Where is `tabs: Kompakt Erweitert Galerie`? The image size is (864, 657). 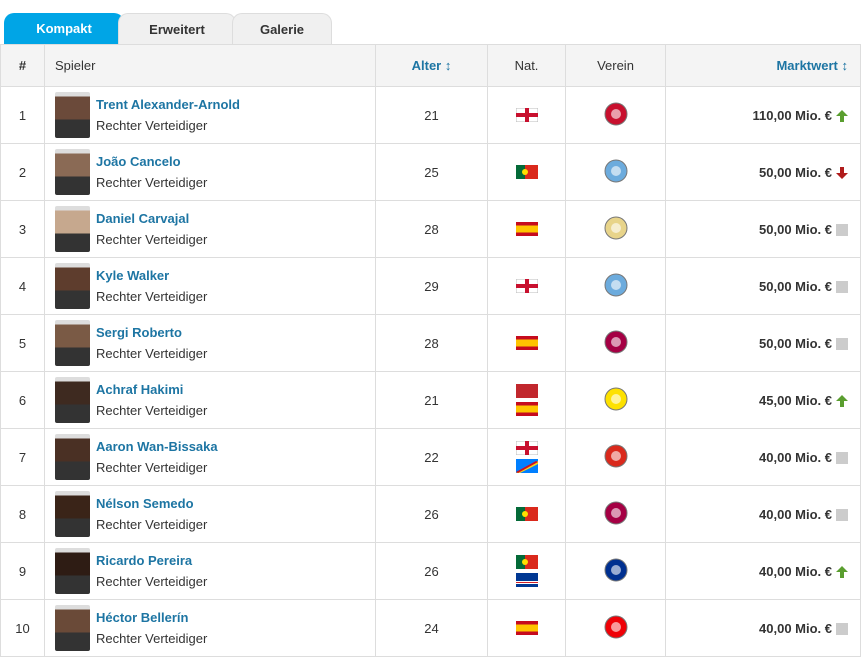 tabs: Kompakt Erweitert Galerie is located at coordinates (432, 22).